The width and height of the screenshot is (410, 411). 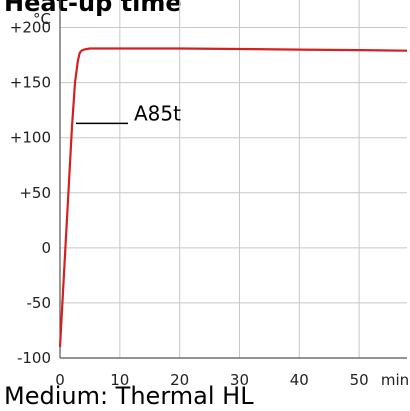 What do you see at coordinates (239, 380) in the screenshot?
I see `x-tick-label: 30` at bounding box center [239, 380].